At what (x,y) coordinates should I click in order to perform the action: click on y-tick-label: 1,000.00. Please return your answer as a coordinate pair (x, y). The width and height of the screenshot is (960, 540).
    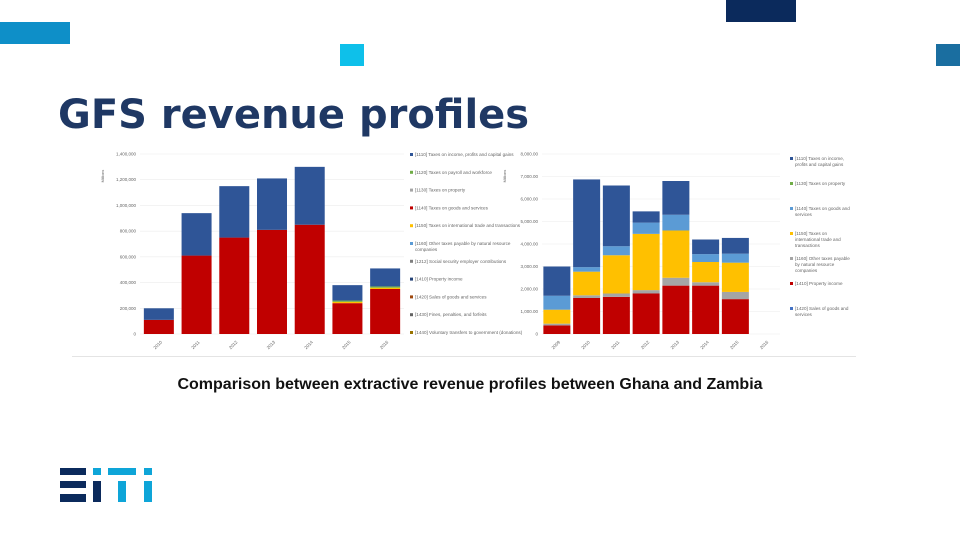
    Looking at the image, I should click on (529, 311).